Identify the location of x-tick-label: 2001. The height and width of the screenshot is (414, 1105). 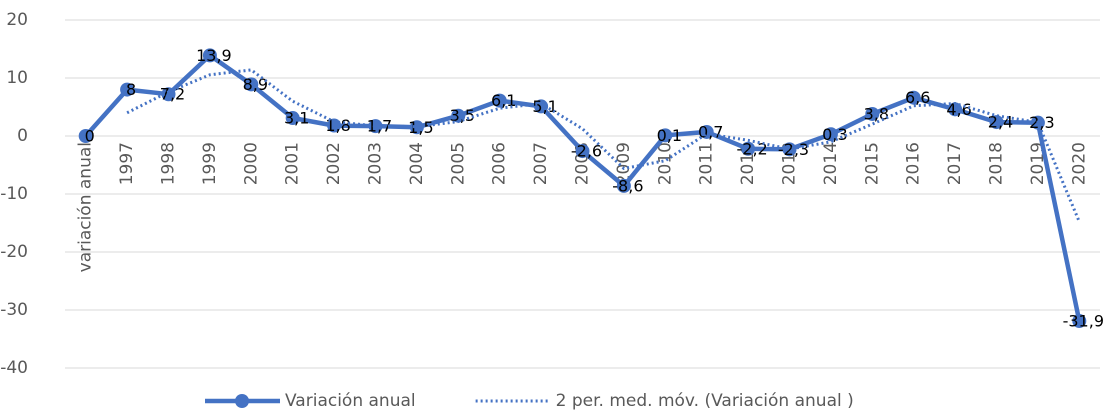
(293, 163).